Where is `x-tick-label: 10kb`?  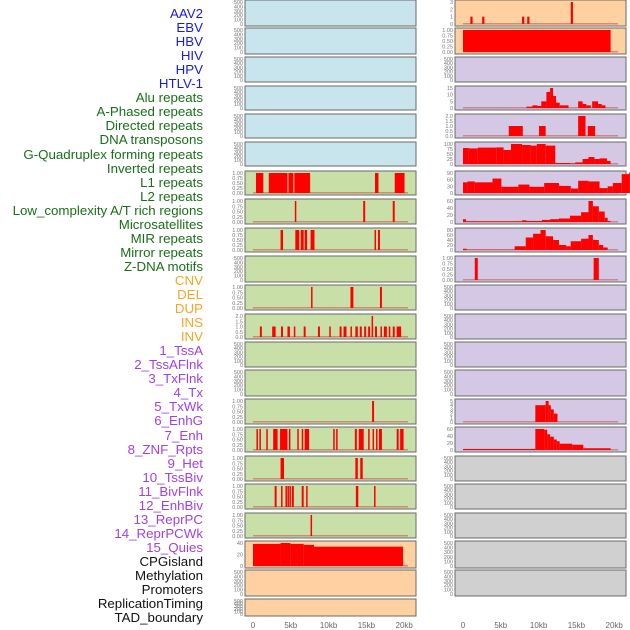 x-tick-label: 10kb is located at coordinates (329, 625).